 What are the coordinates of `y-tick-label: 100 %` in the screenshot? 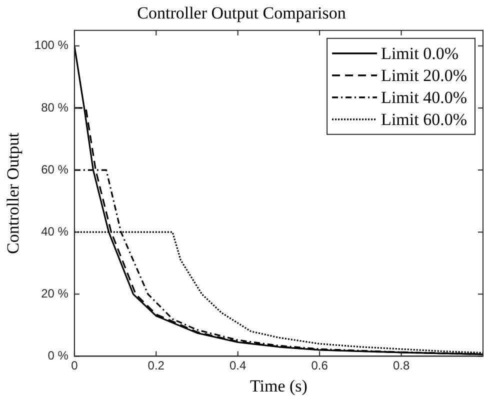 It's located at (51, 45).